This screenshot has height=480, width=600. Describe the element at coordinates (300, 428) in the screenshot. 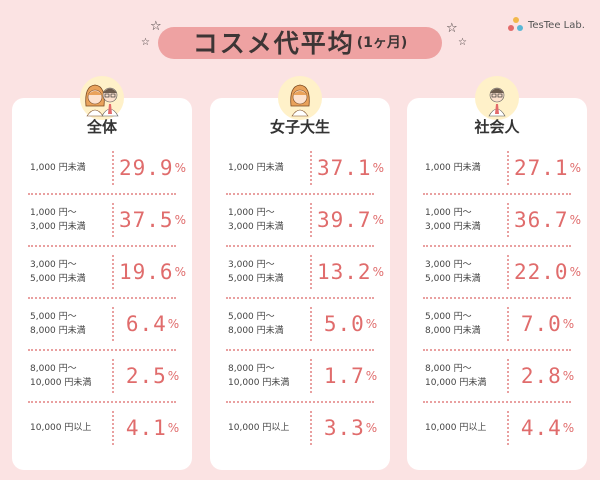

I see `table-row: 10,000 円以上 3.3%` at that location.